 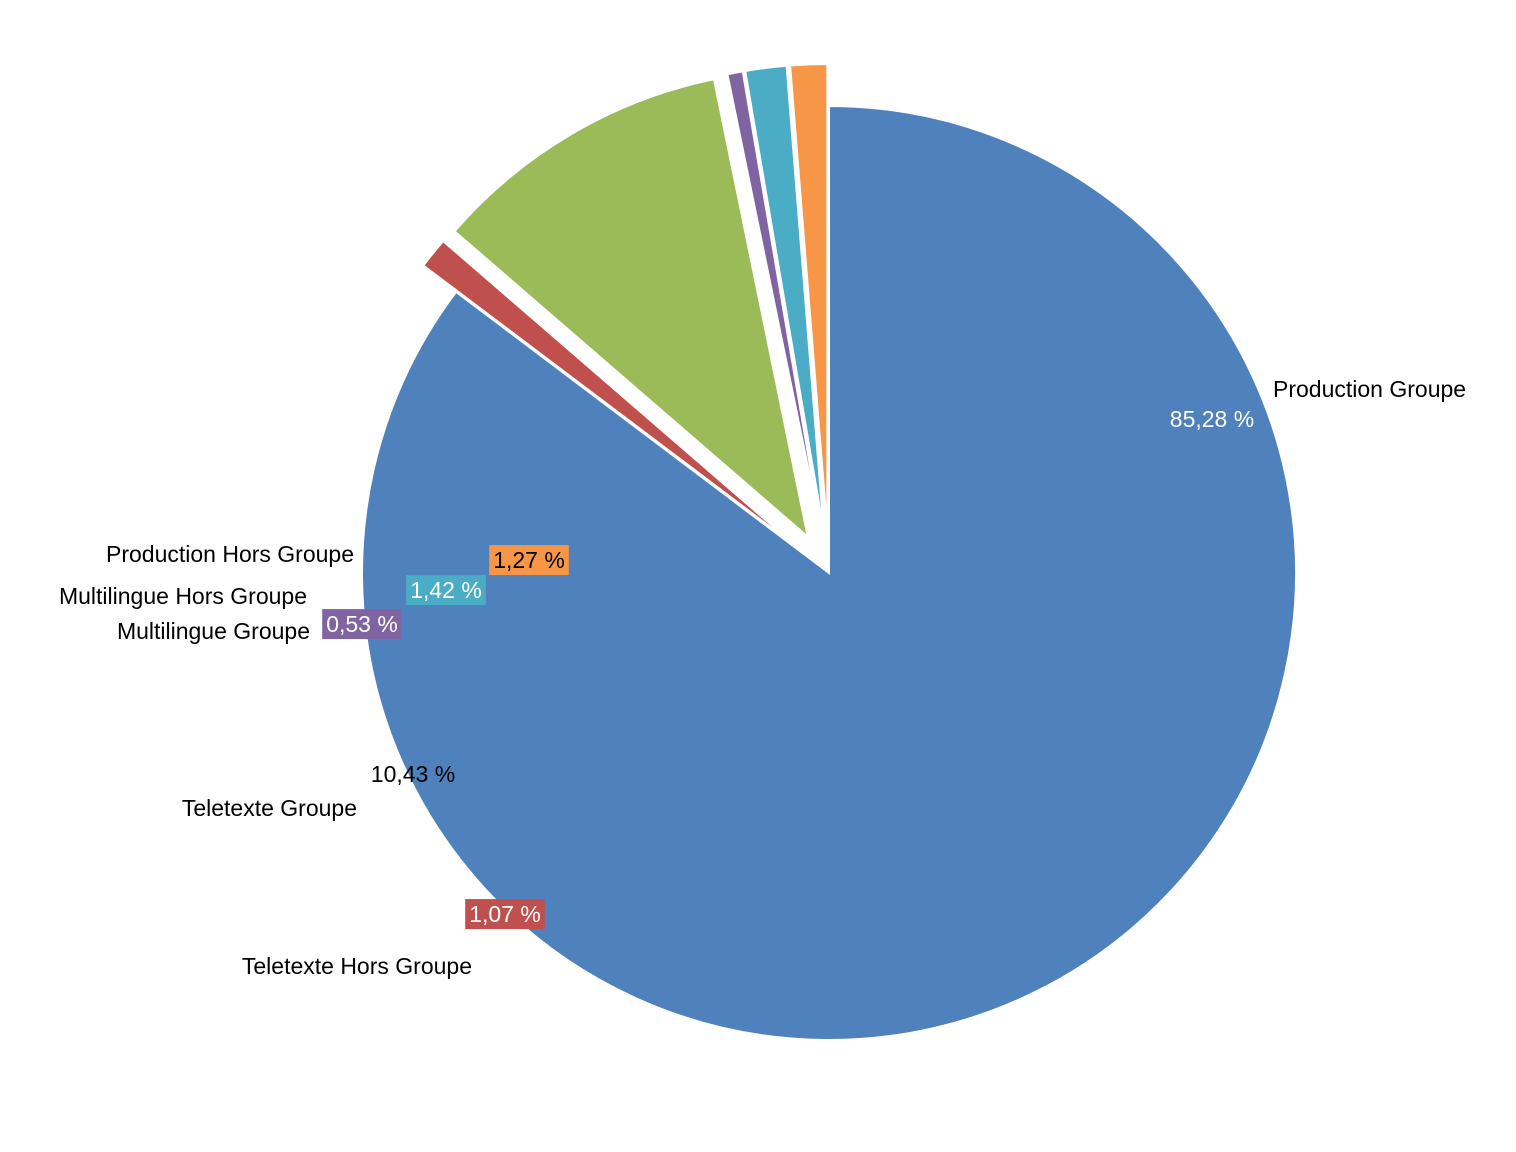 I want to click on slice-multilingue-hors-groupe, so click(x=784, y=298).